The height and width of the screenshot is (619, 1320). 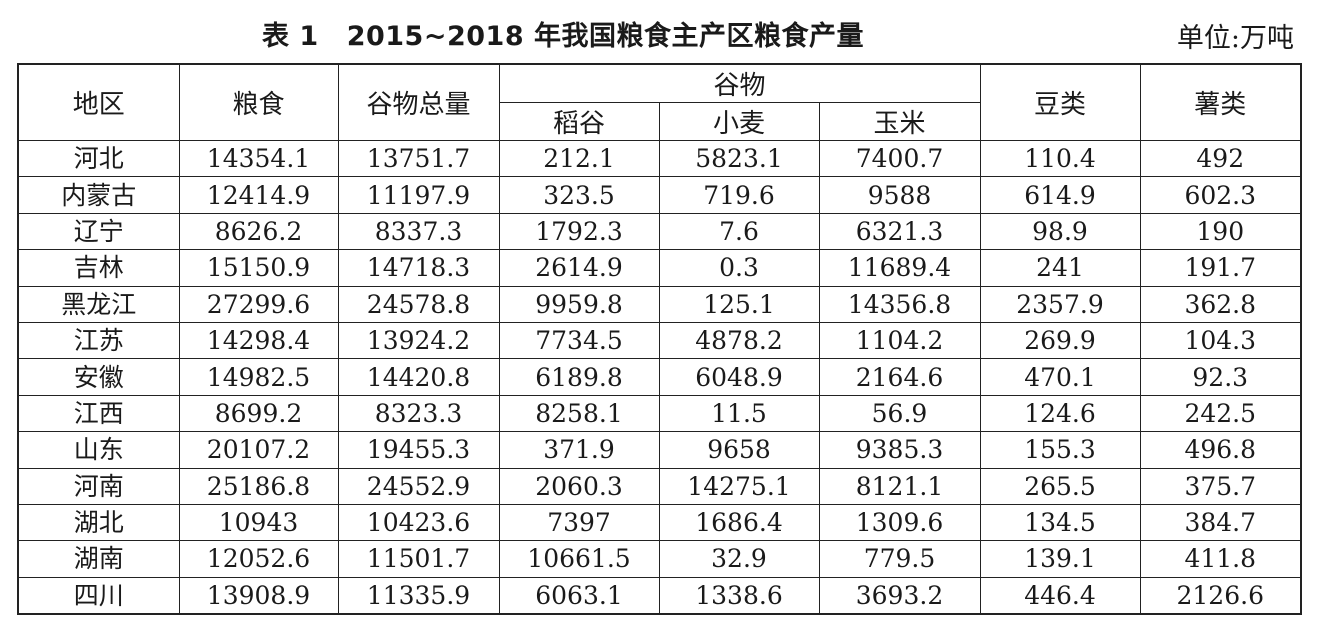 I want to click on cell-region: 辽宁, so click(x=98, y=231).